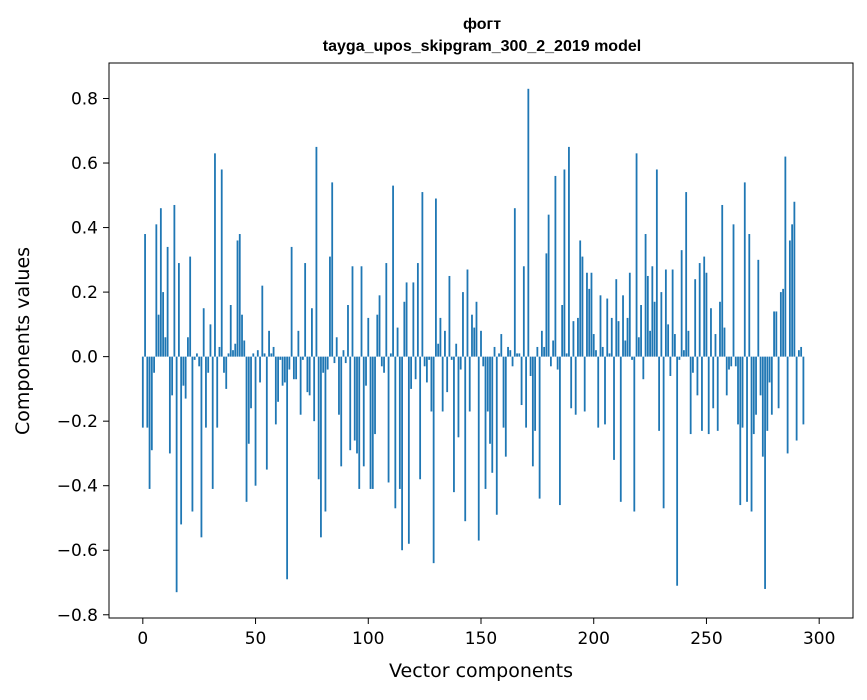 This screenshot has height=700, width=867. Describe the element at coordinates (77, 616) in the screenshot. I see `y-tick-label: −0.8` at that location.